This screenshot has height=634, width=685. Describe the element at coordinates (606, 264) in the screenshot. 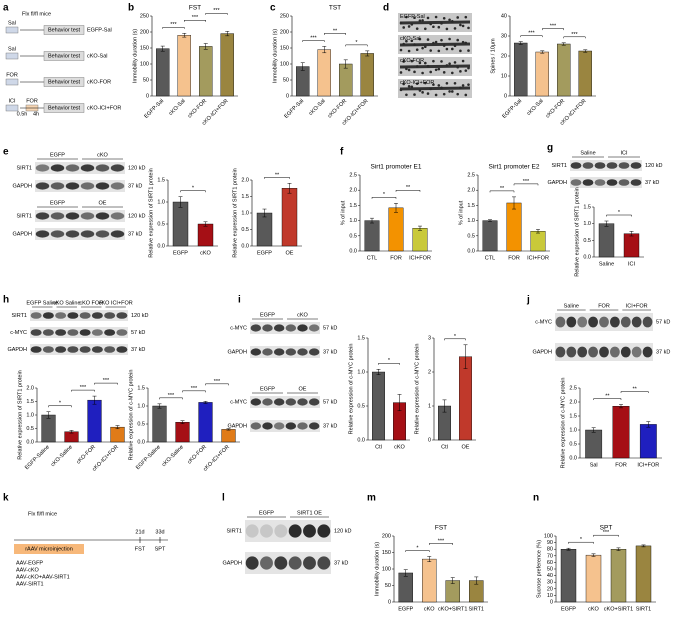

I see `x-tick-label: Saline` at that location.